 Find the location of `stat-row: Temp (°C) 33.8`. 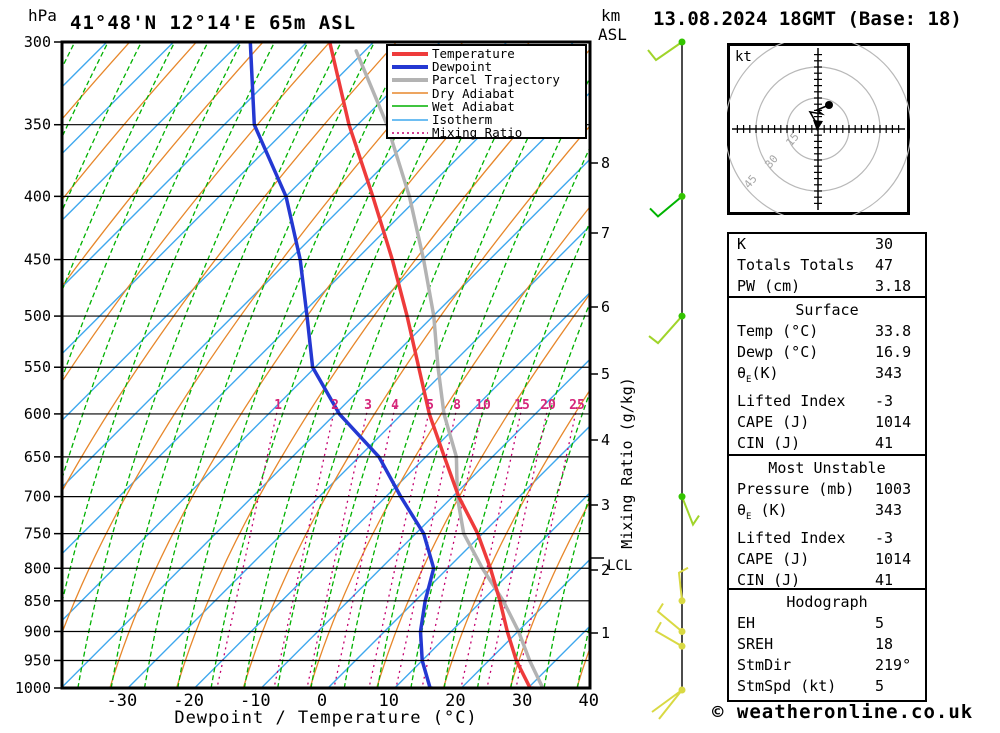

stat-row: Temp (°C) 33.8 is located at coordinates (827, 331).